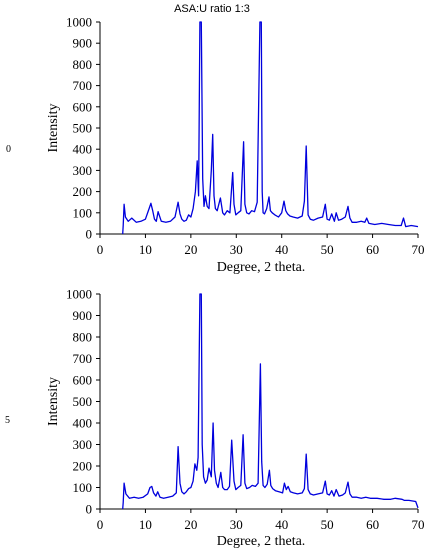 The width and height of the screenshot is (430, 550). Describe the element at coordinates (8, 149) in the screenshot. I see `panel-side-label: 0` at that location.